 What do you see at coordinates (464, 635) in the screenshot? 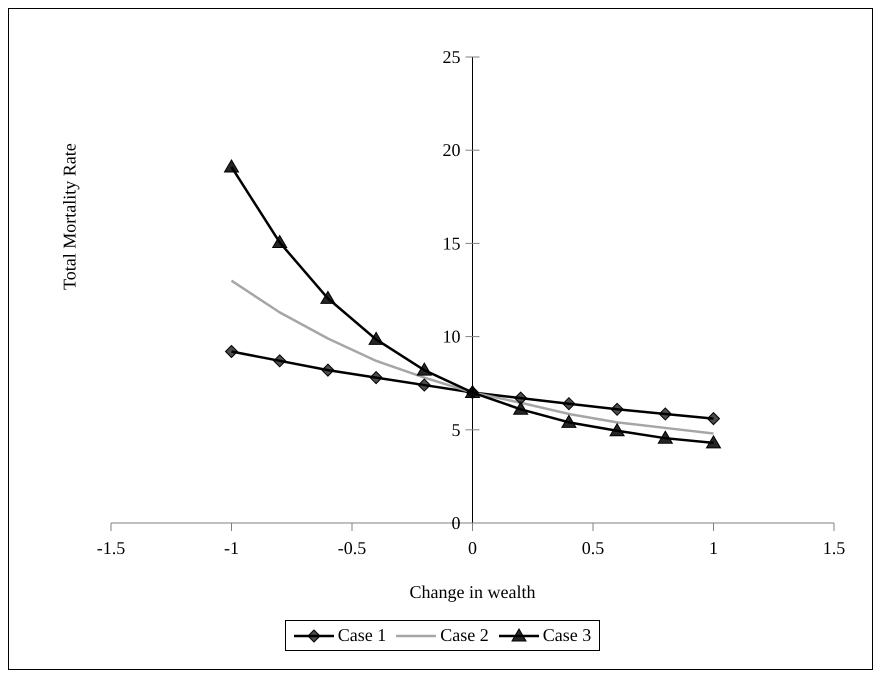
I see `legend-label: Case 2` at bounding box center [464, 635].